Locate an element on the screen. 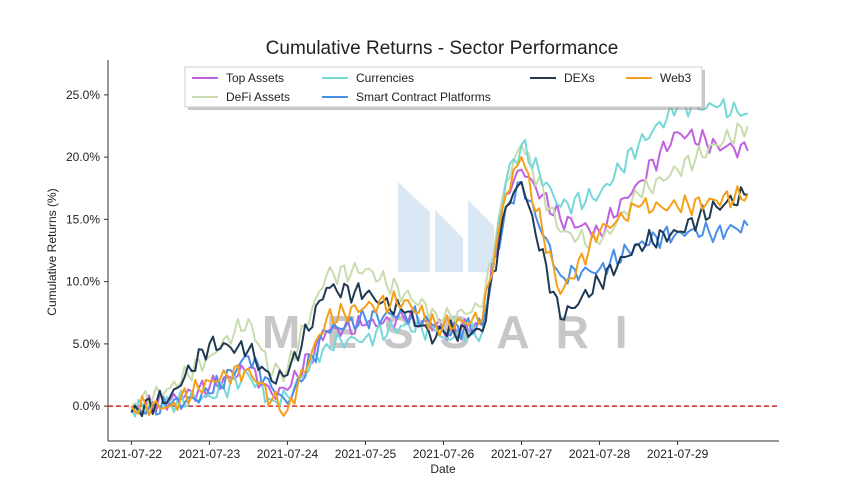 This screenshot has width=864, height=504. x-tick-label: 2021-07-27 is located at coordinates (522, 454).